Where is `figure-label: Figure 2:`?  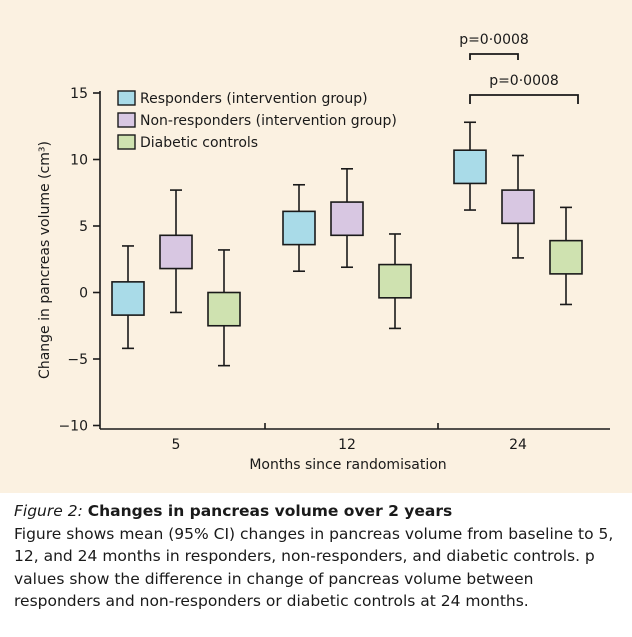
figure-label: Figure 2: is located at coordinates (48, 511).